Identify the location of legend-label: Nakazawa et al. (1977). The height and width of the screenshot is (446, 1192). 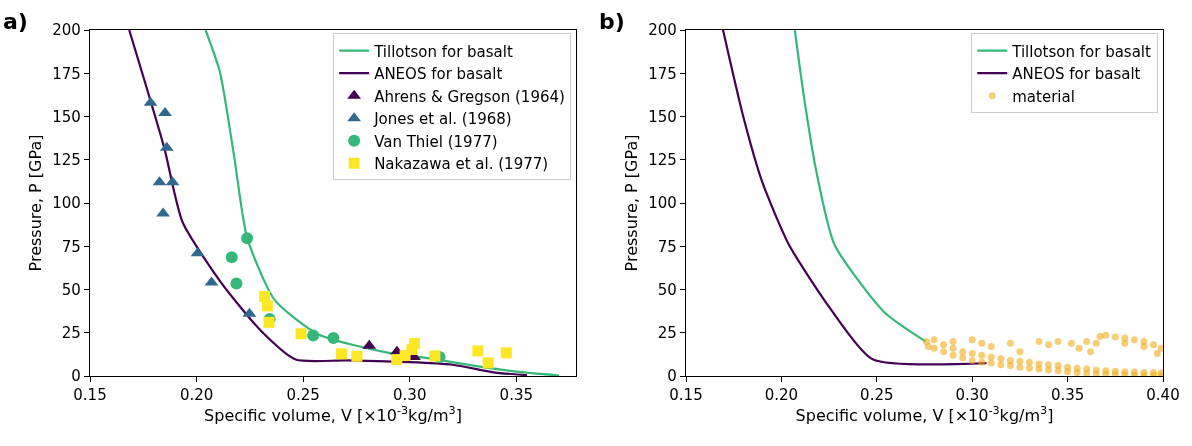
(461, 164).